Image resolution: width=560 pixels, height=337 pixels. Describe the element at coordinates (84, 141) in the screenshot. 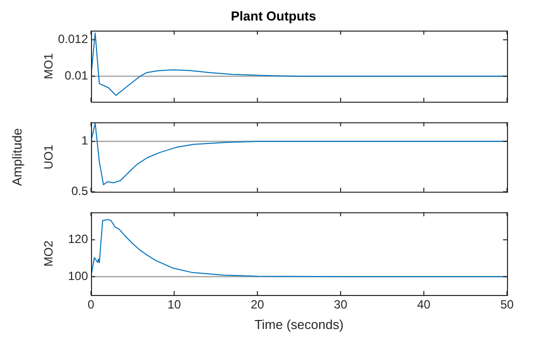

I see `y-tick-label: 1` at that location.